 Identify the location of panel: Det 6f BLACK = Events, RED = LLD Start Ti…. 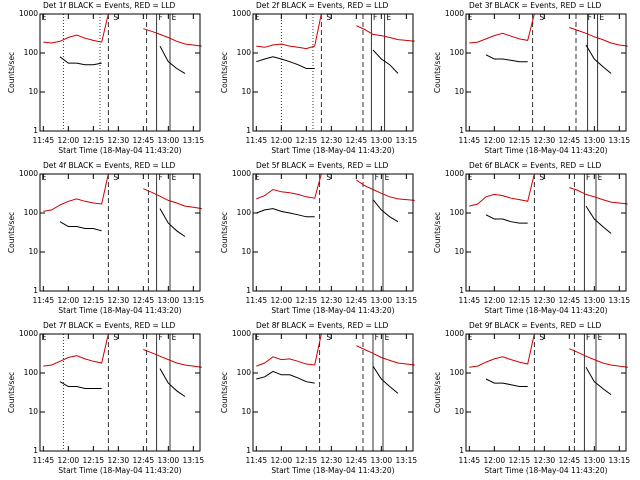
(531, 238).